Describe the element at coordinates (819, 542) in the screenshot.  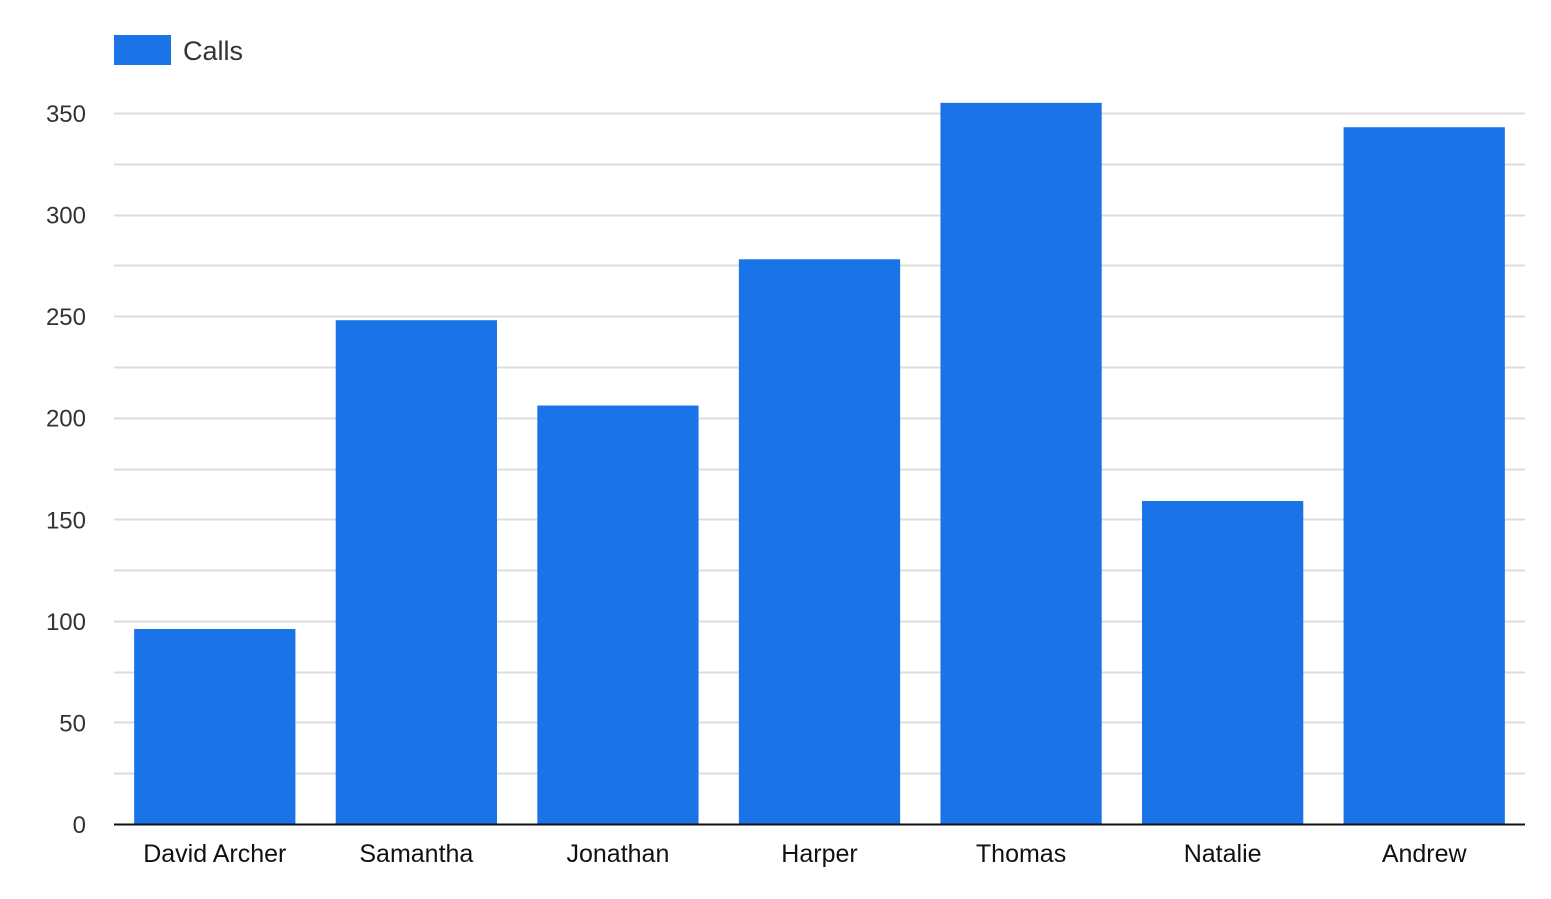
I see `bar-harper` at that location.